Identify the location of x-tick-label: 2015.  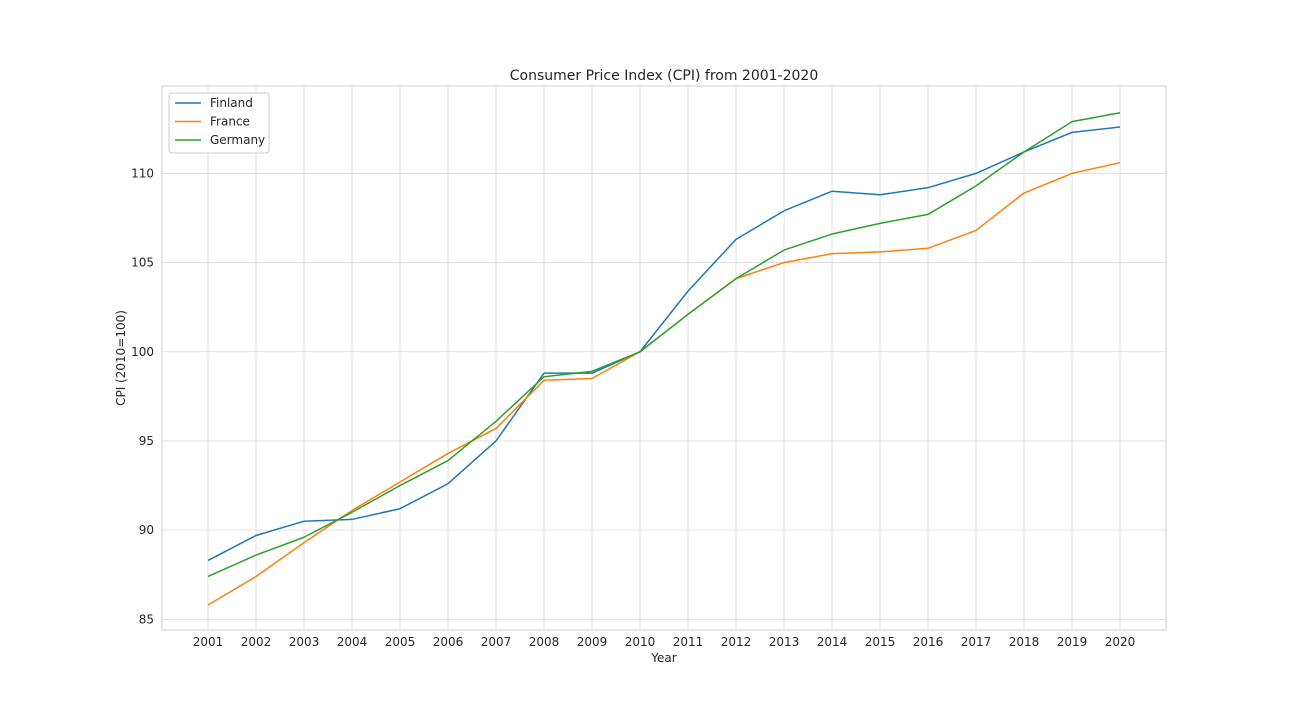
(880, 642).